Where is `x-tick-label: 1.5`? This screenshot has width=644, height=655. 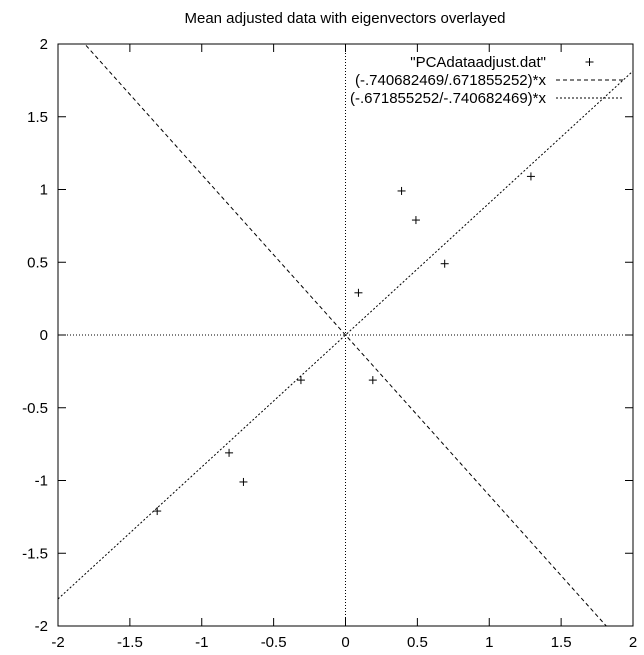 x-tick-label: 1.5 is located at coordinates (561, 642).